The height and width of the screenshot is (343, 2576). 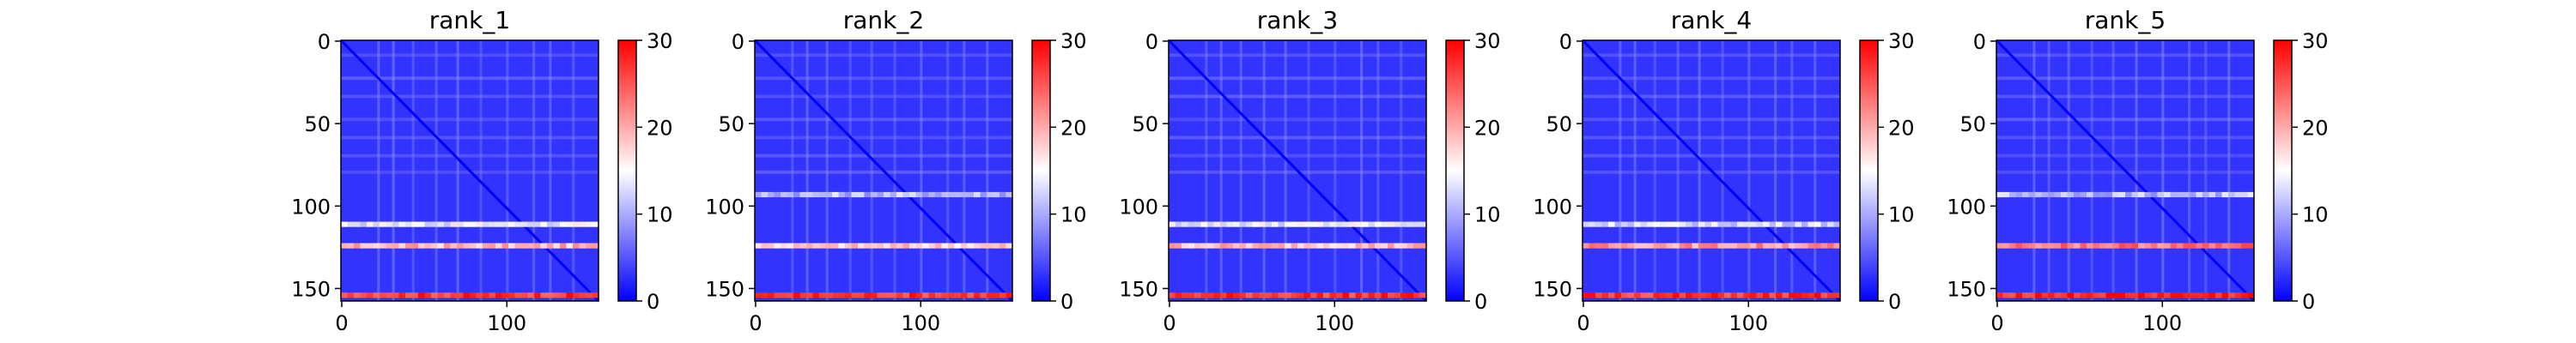 What do you see at coordinates (1980, 42) in the screenshot?
I see `y-tick-label: 0` at bounding box center [1980, 42].